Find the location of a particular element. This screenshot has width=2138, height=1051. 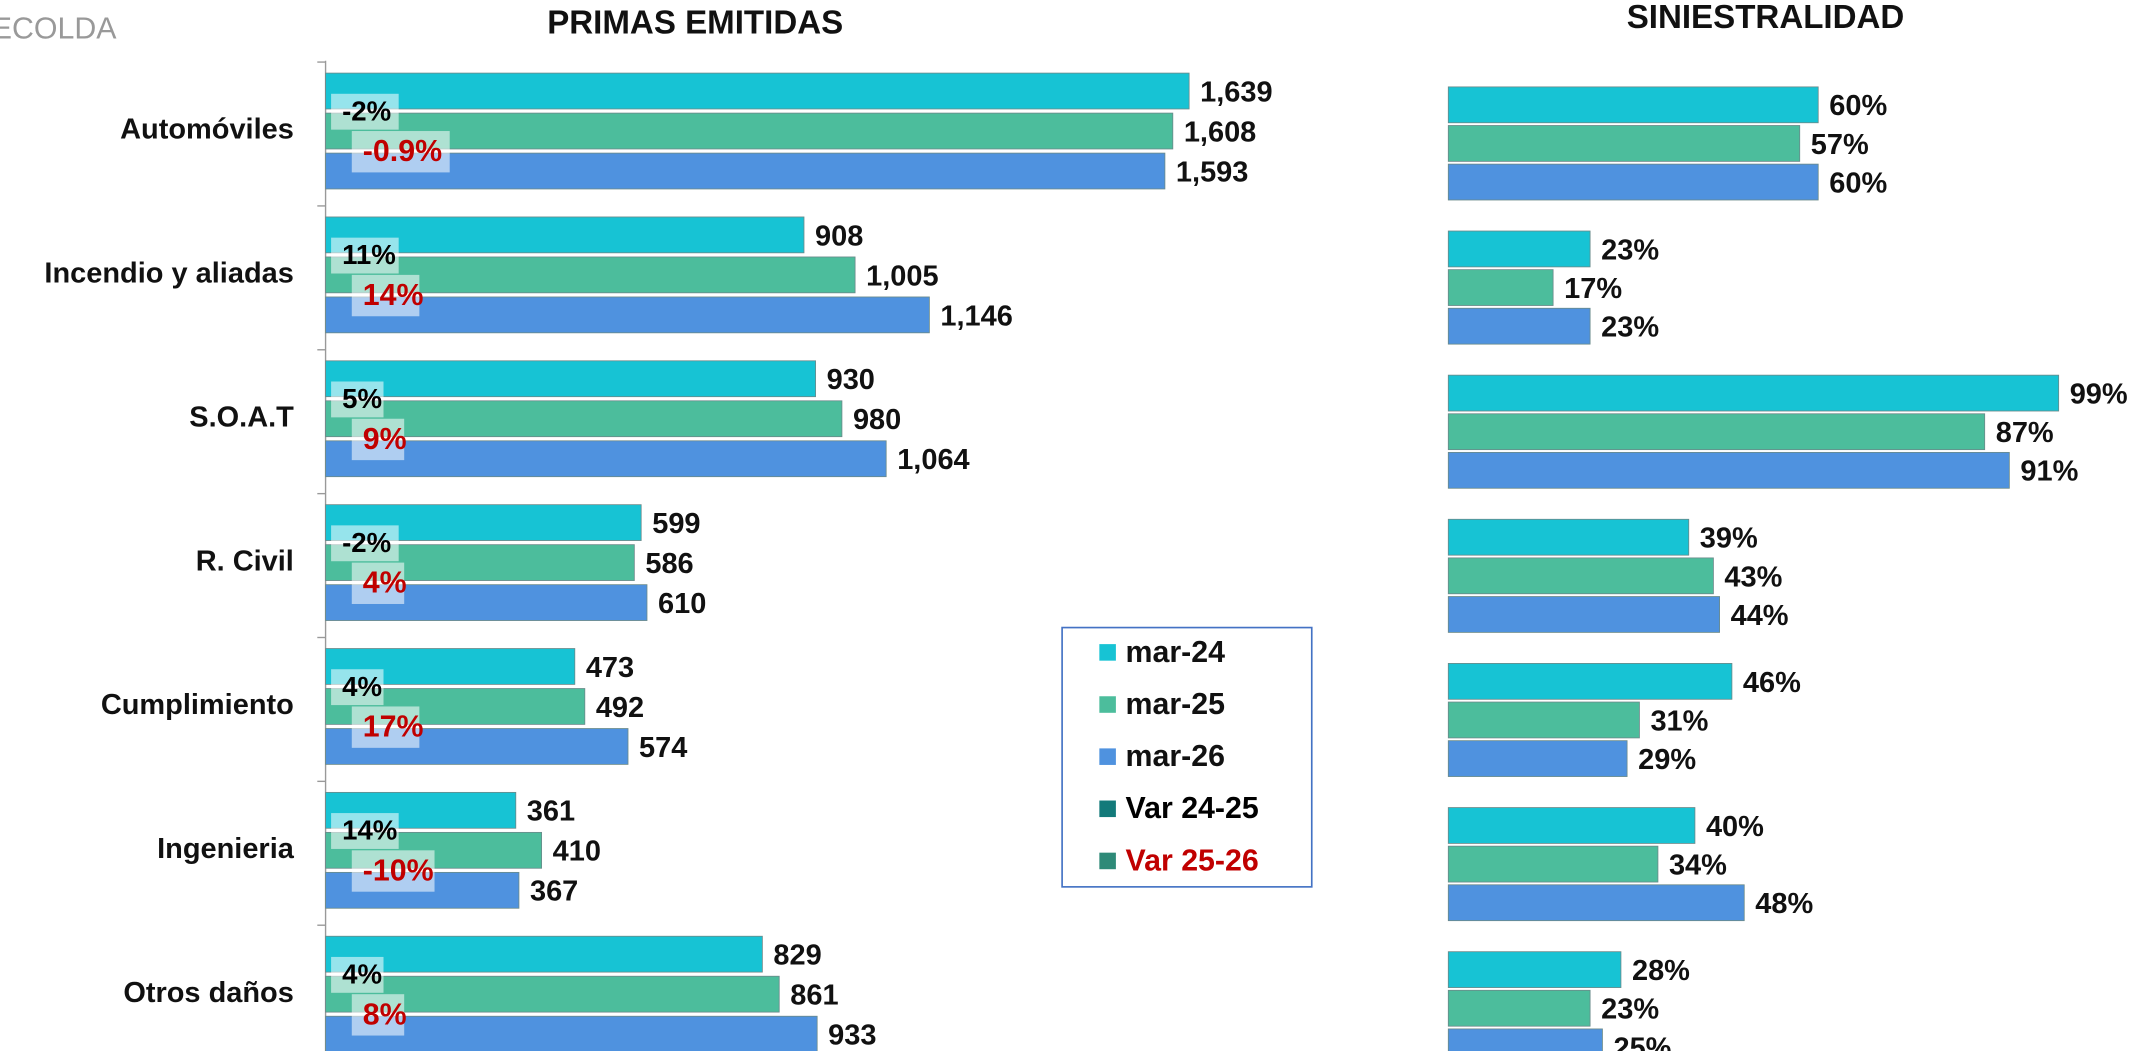

value-label: 1,593 is located at coordinates (1212, 172).